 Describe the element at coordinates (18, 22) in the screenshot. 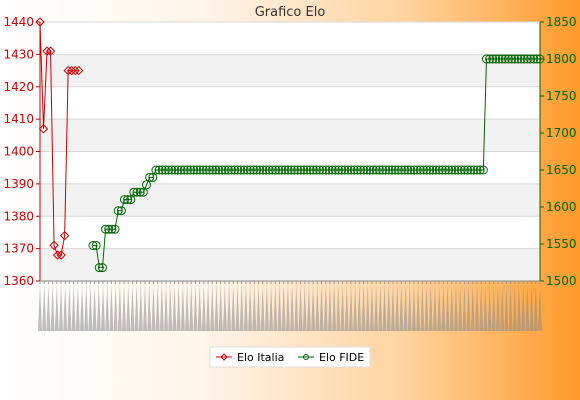

I see `left-tick-label: 1440` at that location.